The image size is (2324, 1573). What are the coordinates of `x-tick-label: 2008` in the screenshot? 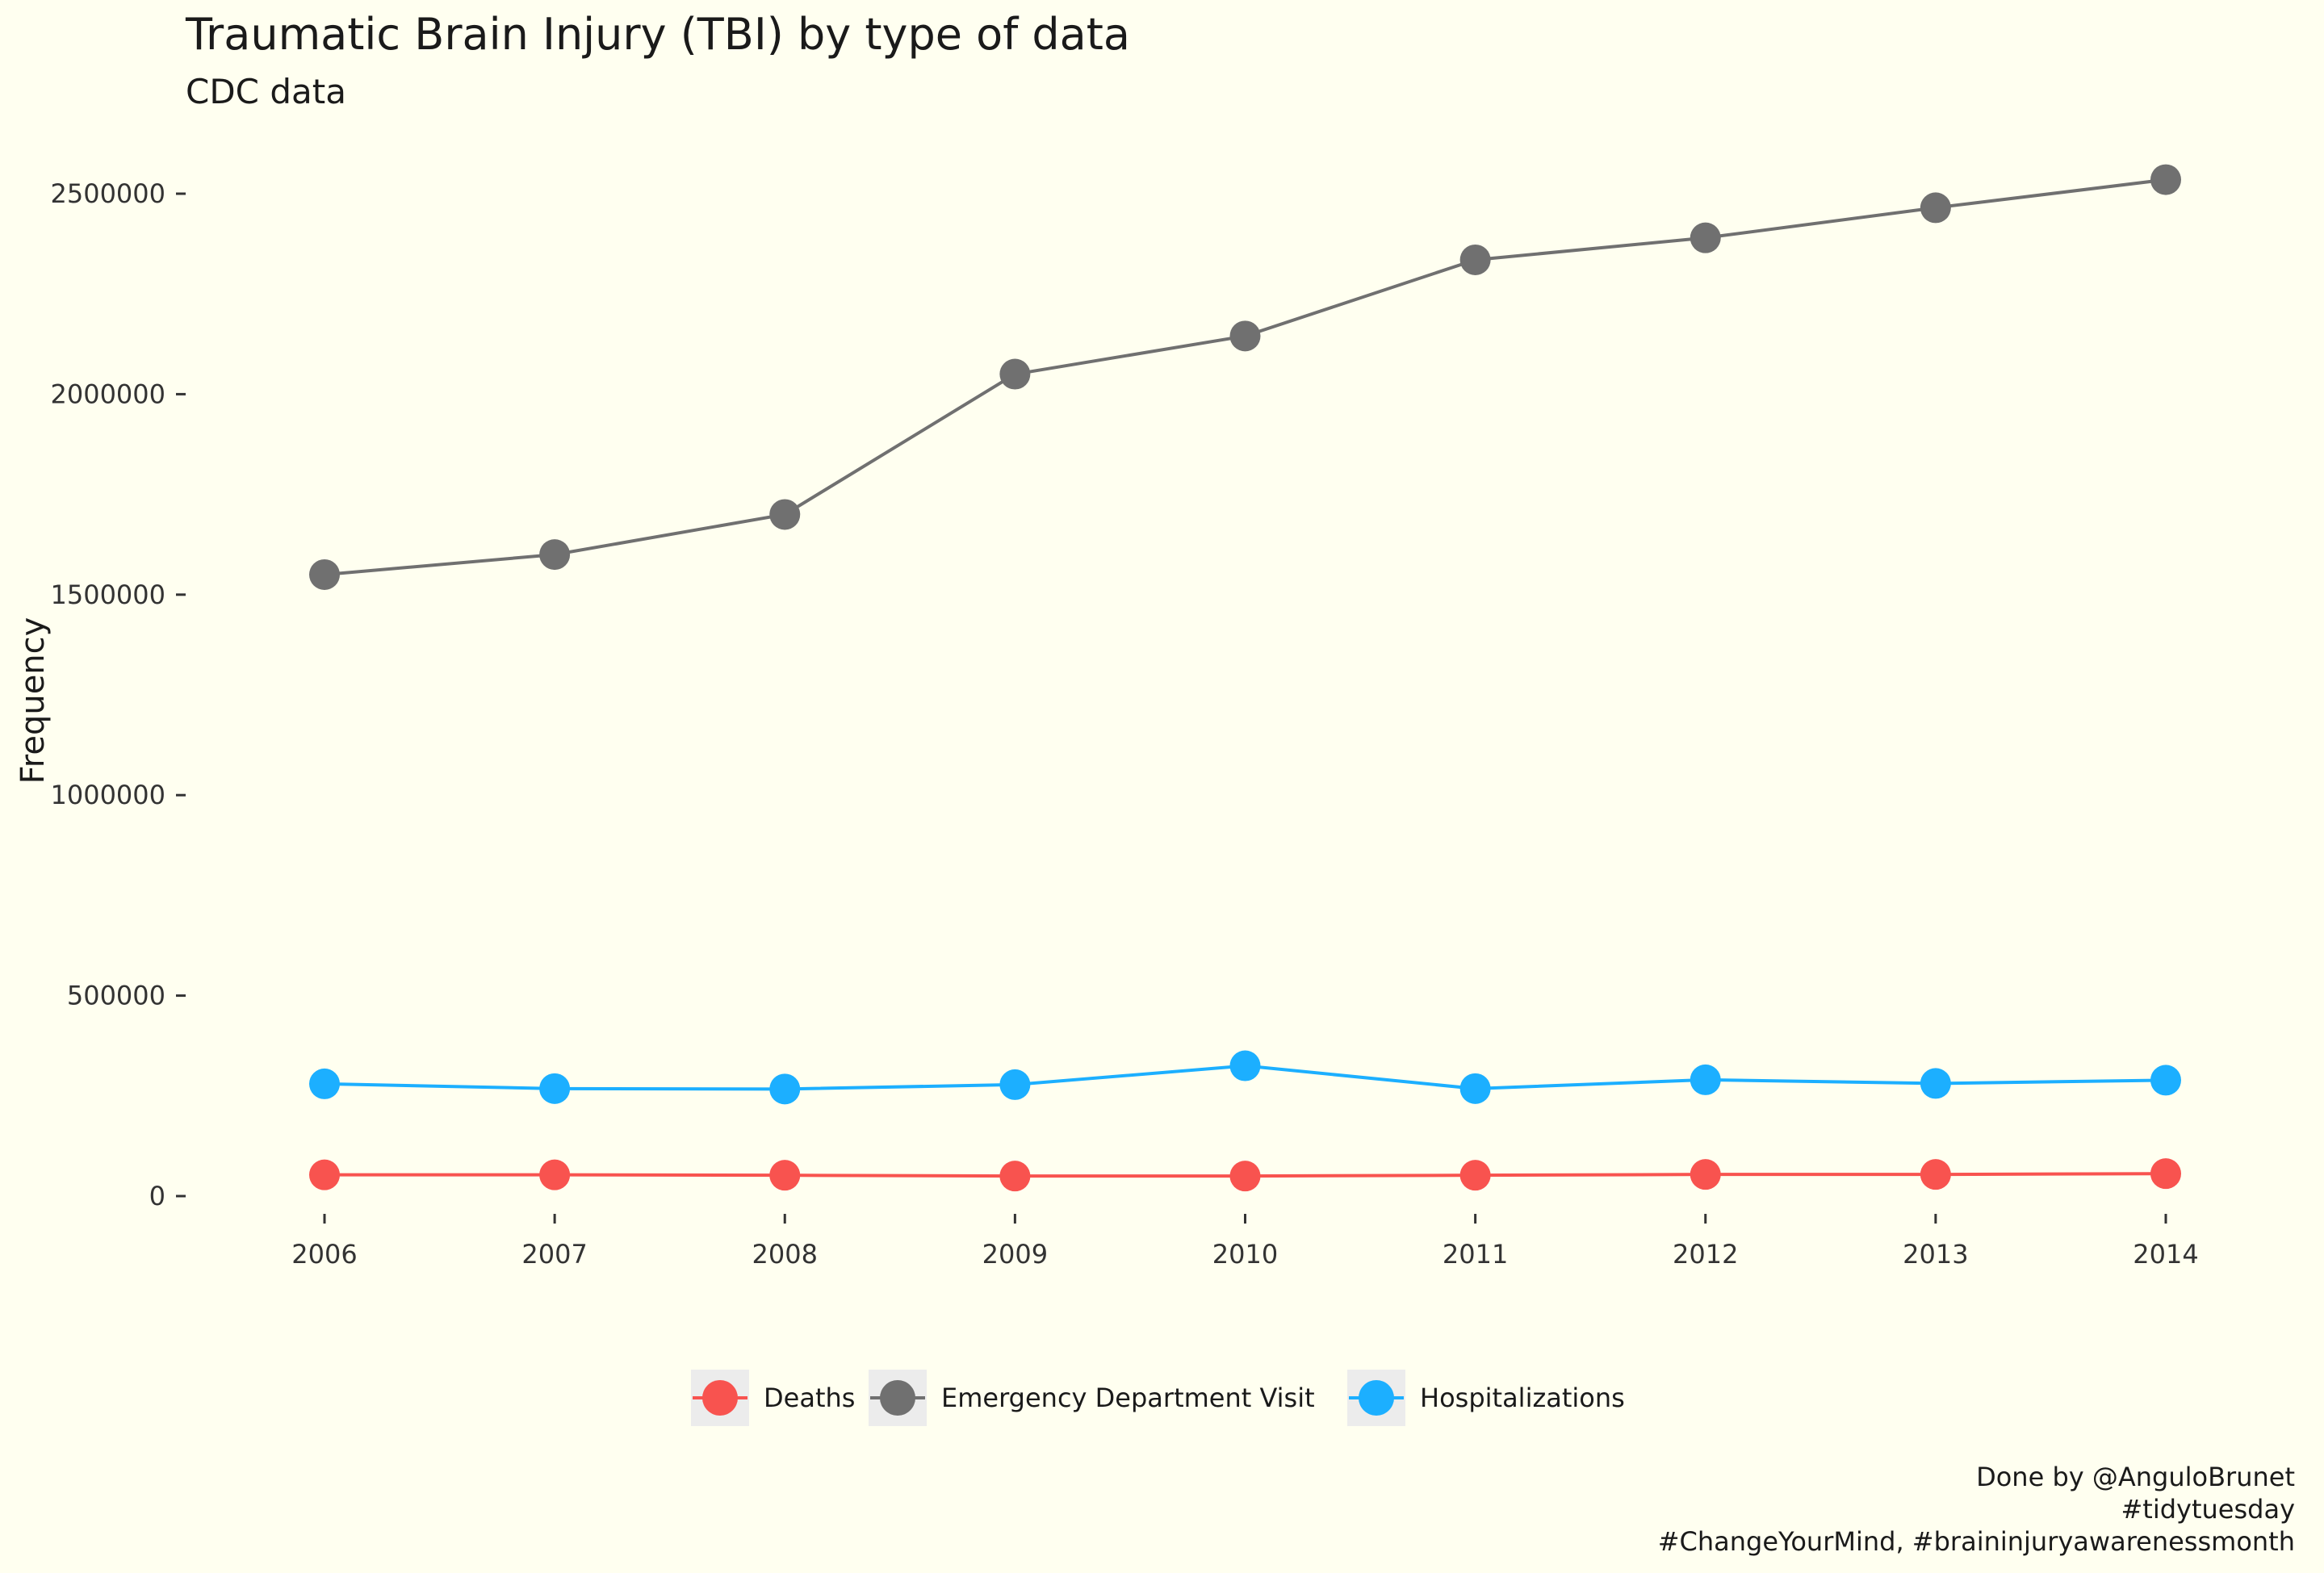 It's located at (785, 1254).